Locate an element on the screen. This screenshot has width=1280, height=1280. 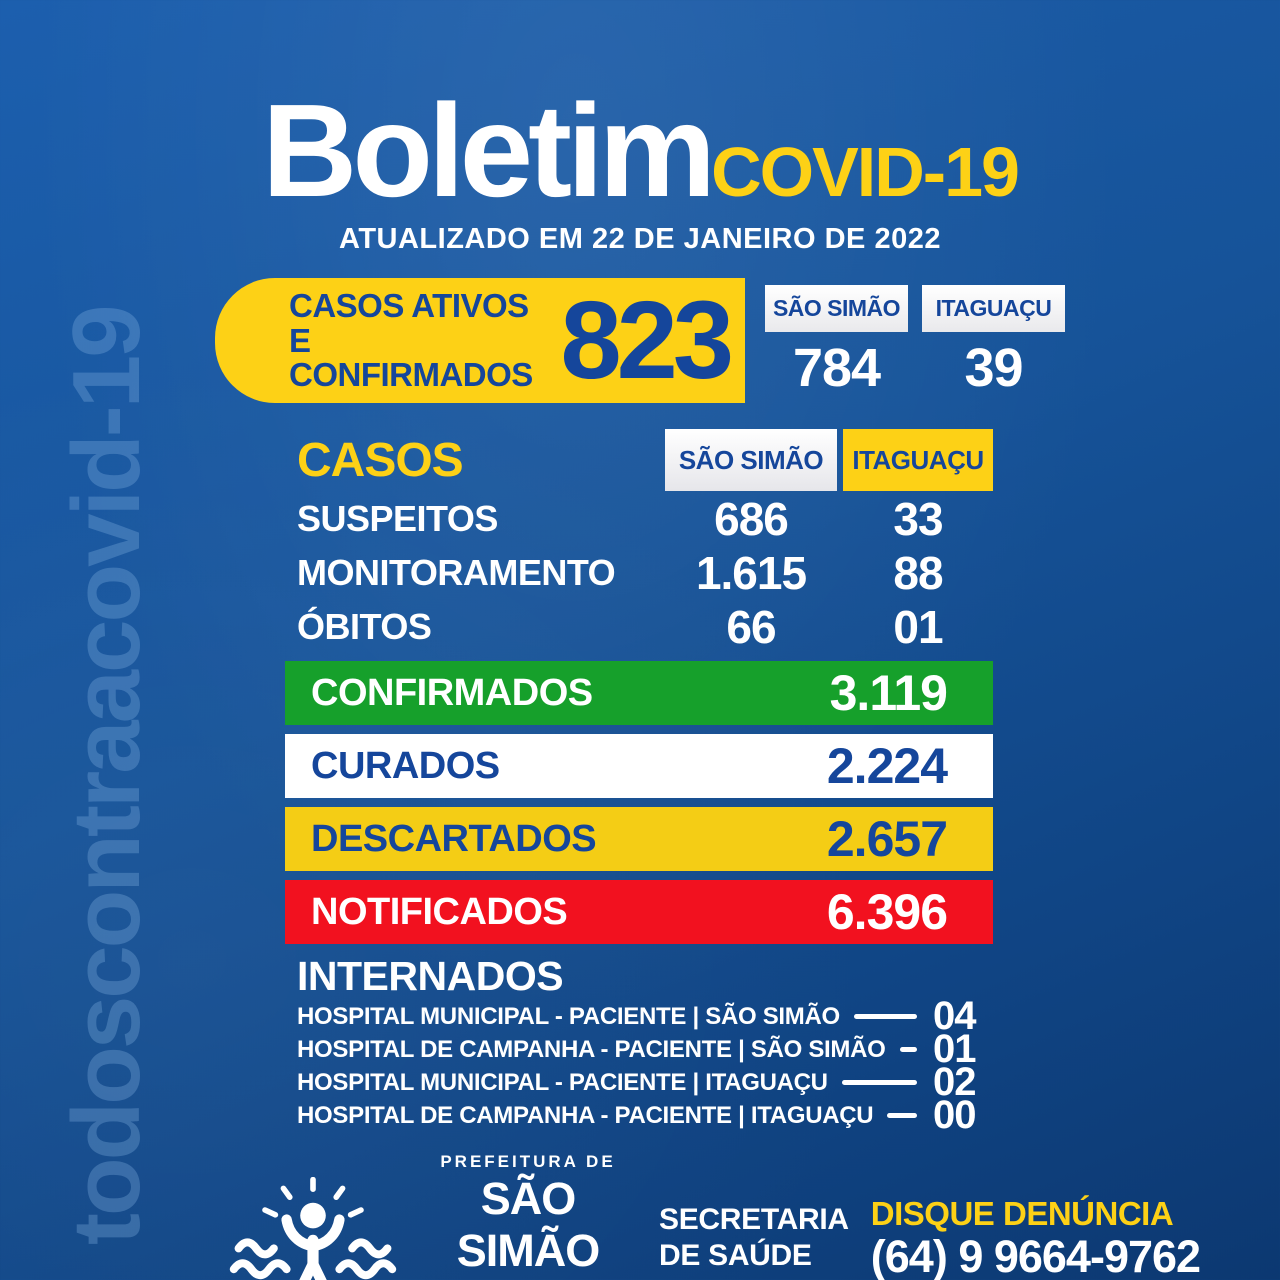
active-cases-label-line1: CASOS ATIVOS is located at coordinates (409, 306).